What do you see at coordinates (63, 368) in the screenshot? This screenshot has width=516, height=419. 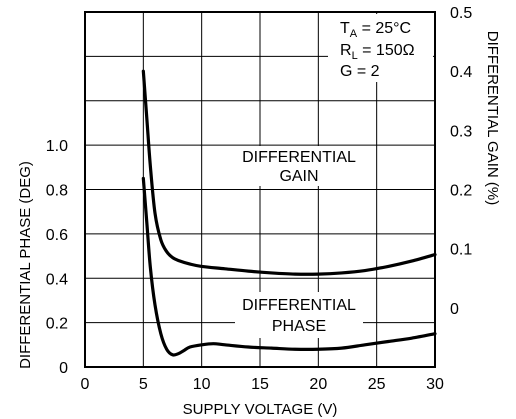 I see `left-tick-label: 0` at bounding box center [63, 368].